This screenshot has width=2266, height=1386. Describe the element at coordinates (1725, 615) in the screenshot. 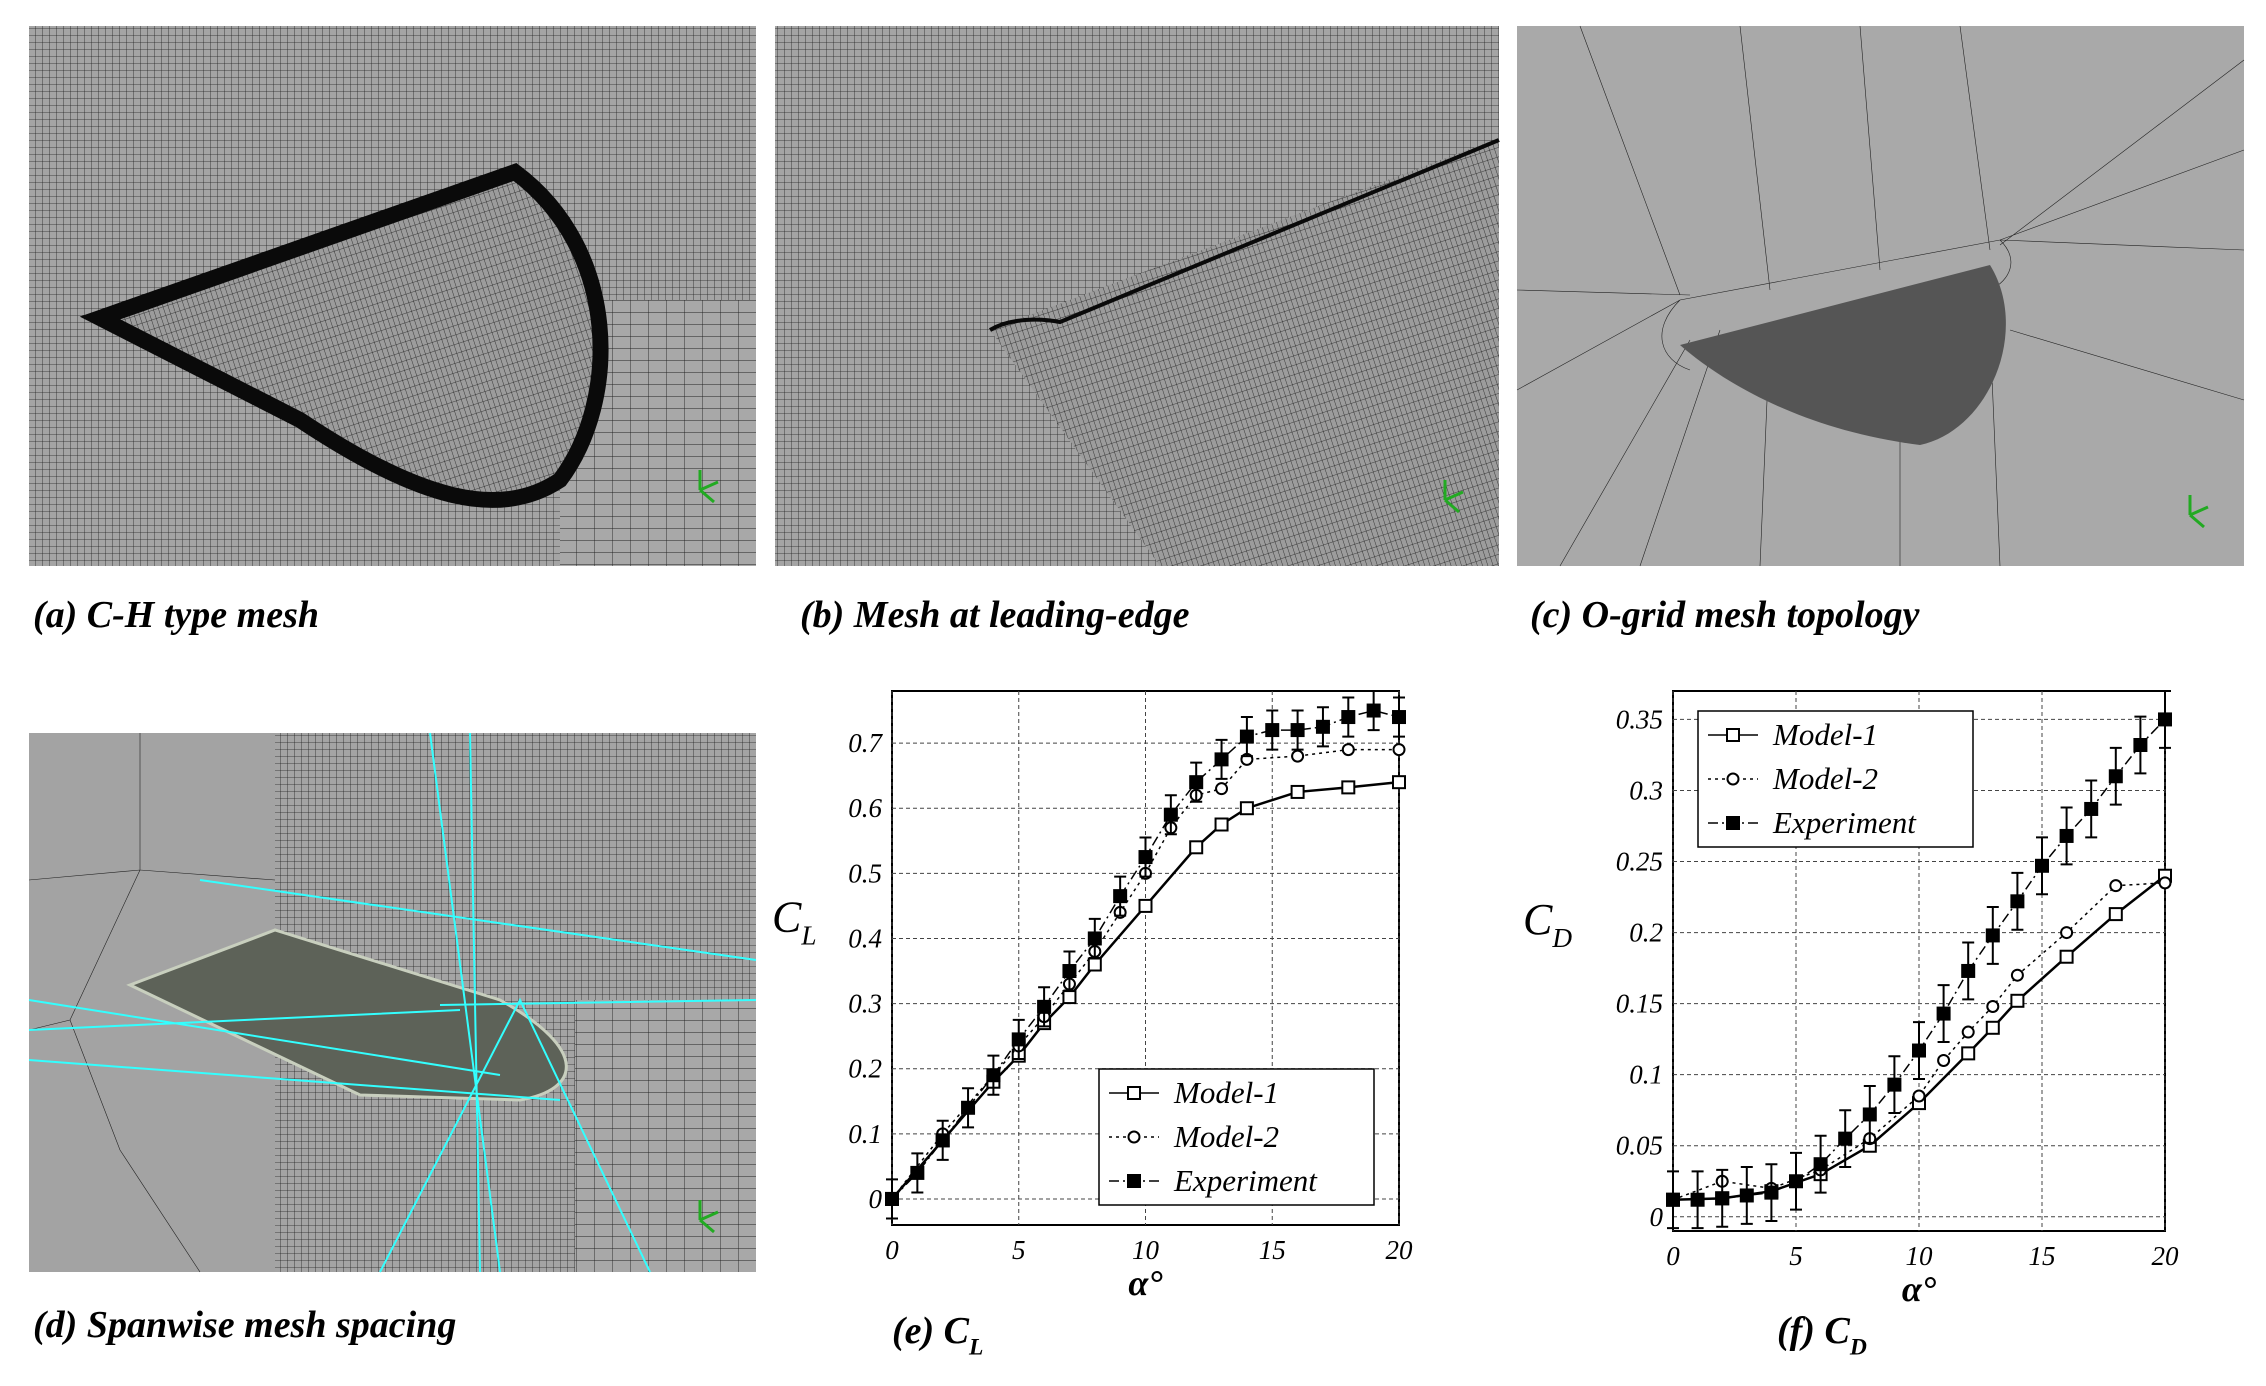

I see `caption: (c) O-grid mesh topology` at that location.